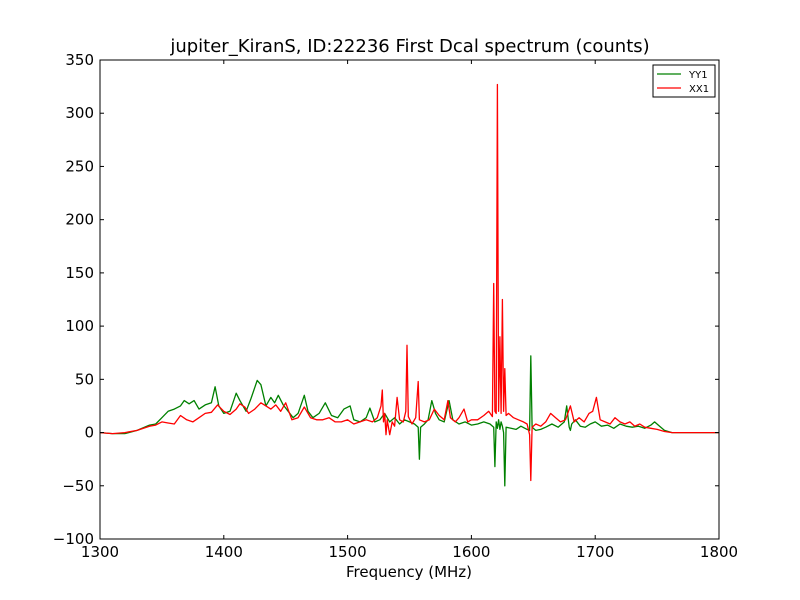 This screenshot has height=600, width=800. I want to click on x-tick-label: 1300, so click(100, 552).